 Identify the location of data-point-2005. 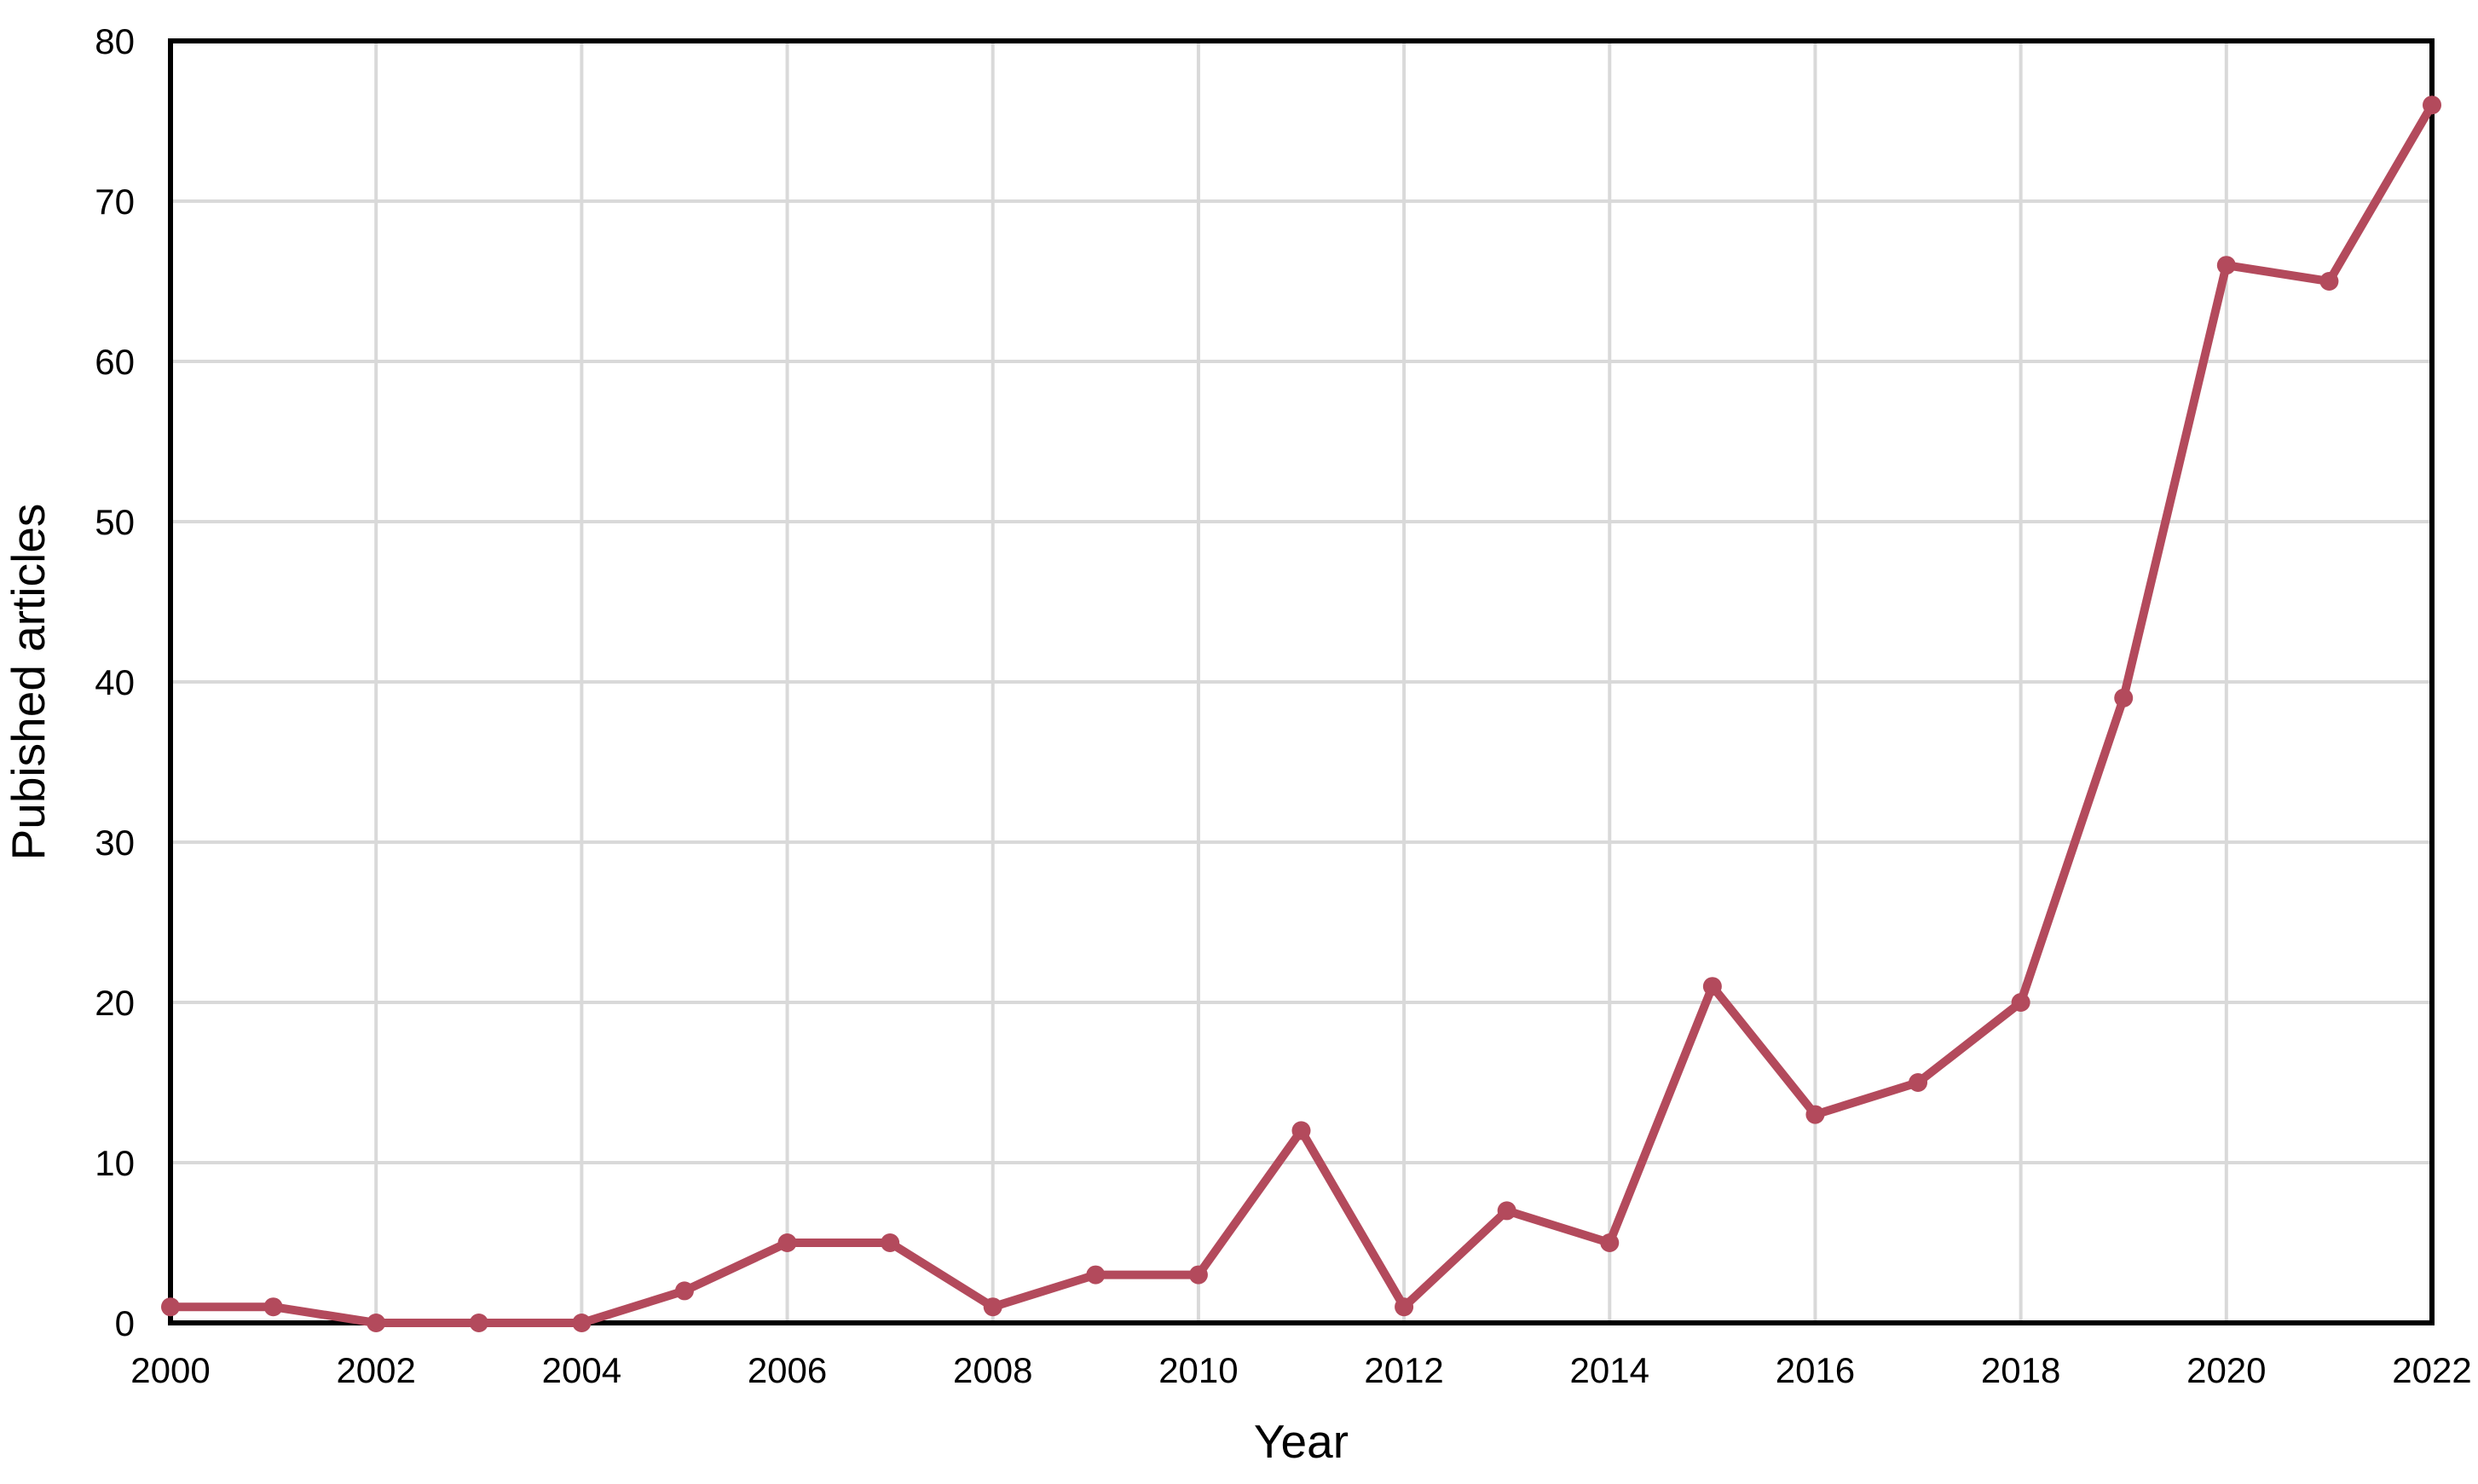
(684, 1291).